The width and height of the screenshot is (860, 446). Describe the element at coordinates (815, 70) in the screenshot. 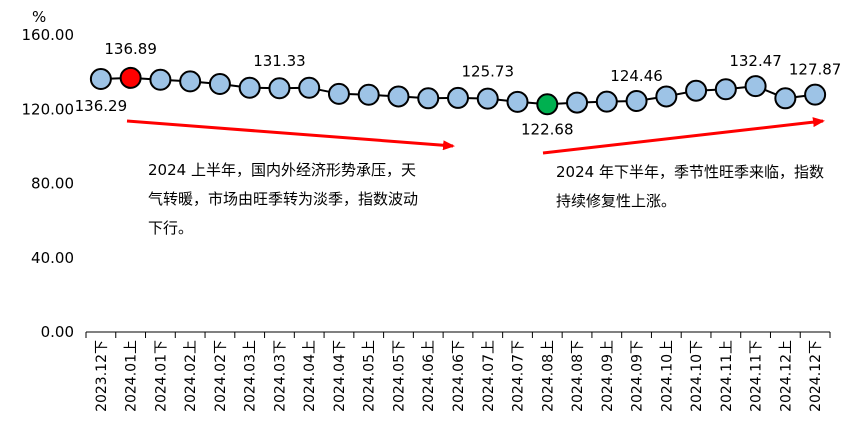

I see `data-label: 127.87` at that location.